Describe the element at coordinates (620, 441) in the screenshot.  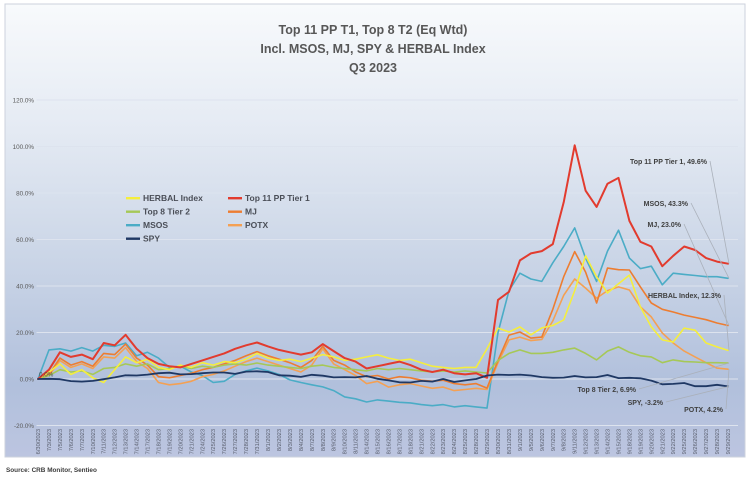
I see `x-tick-label: 9/15/2023` at that location.